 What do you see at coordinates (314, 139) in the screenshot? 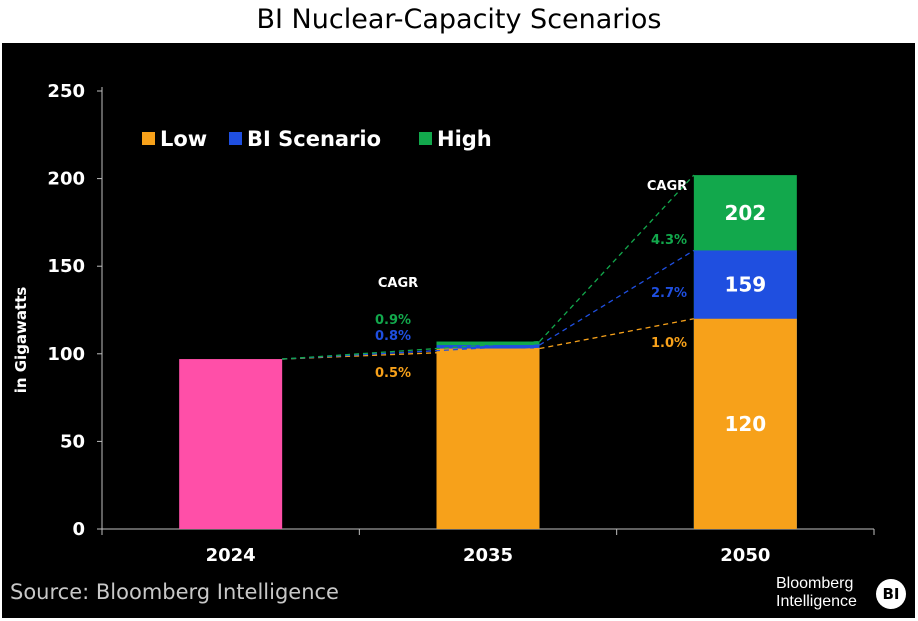
I see `legend-label-bi-scenario: BI Scenario` at bounding box center [314, 139].